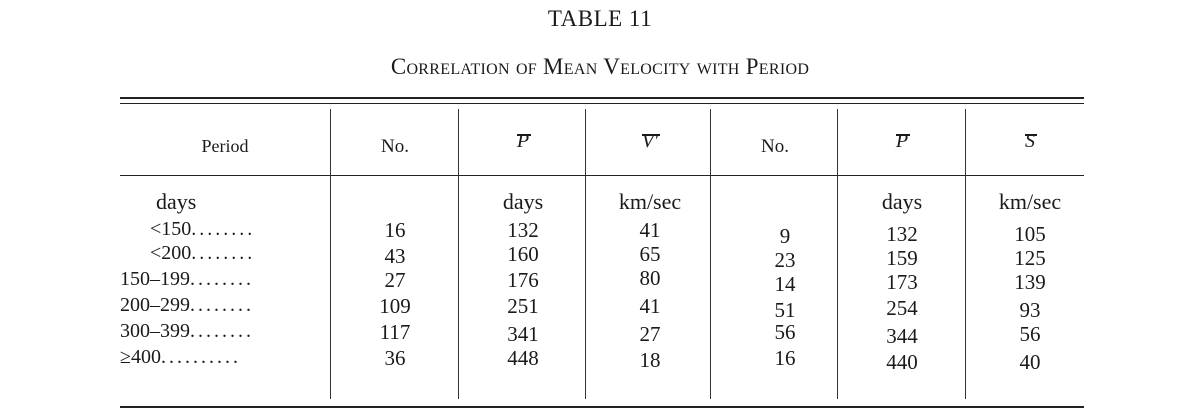  I want to click on table-cell: 93, so click(1030, 310).